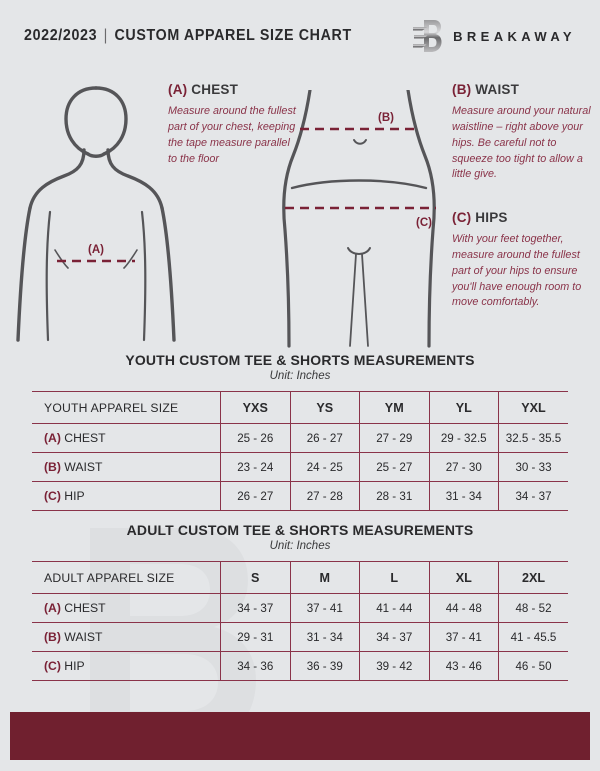 This screenshot has width=600, height=771. Describe the element at coordinates (463, 666) in the screenshot. I see `measurement-cell: 43 - 46` at that location.